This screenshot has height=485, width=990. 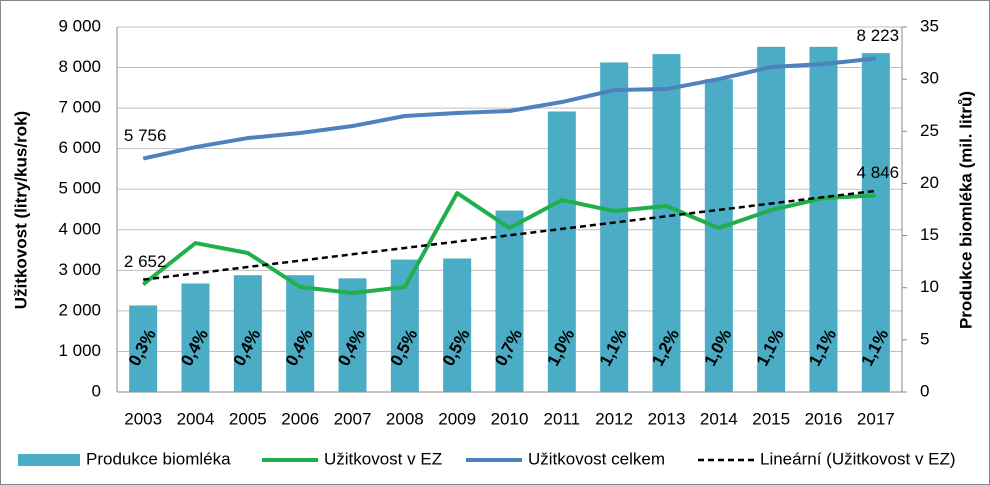 I want to click on legend-label: Lineární (Užitkovost v EZ), so click(x=858, y=458).